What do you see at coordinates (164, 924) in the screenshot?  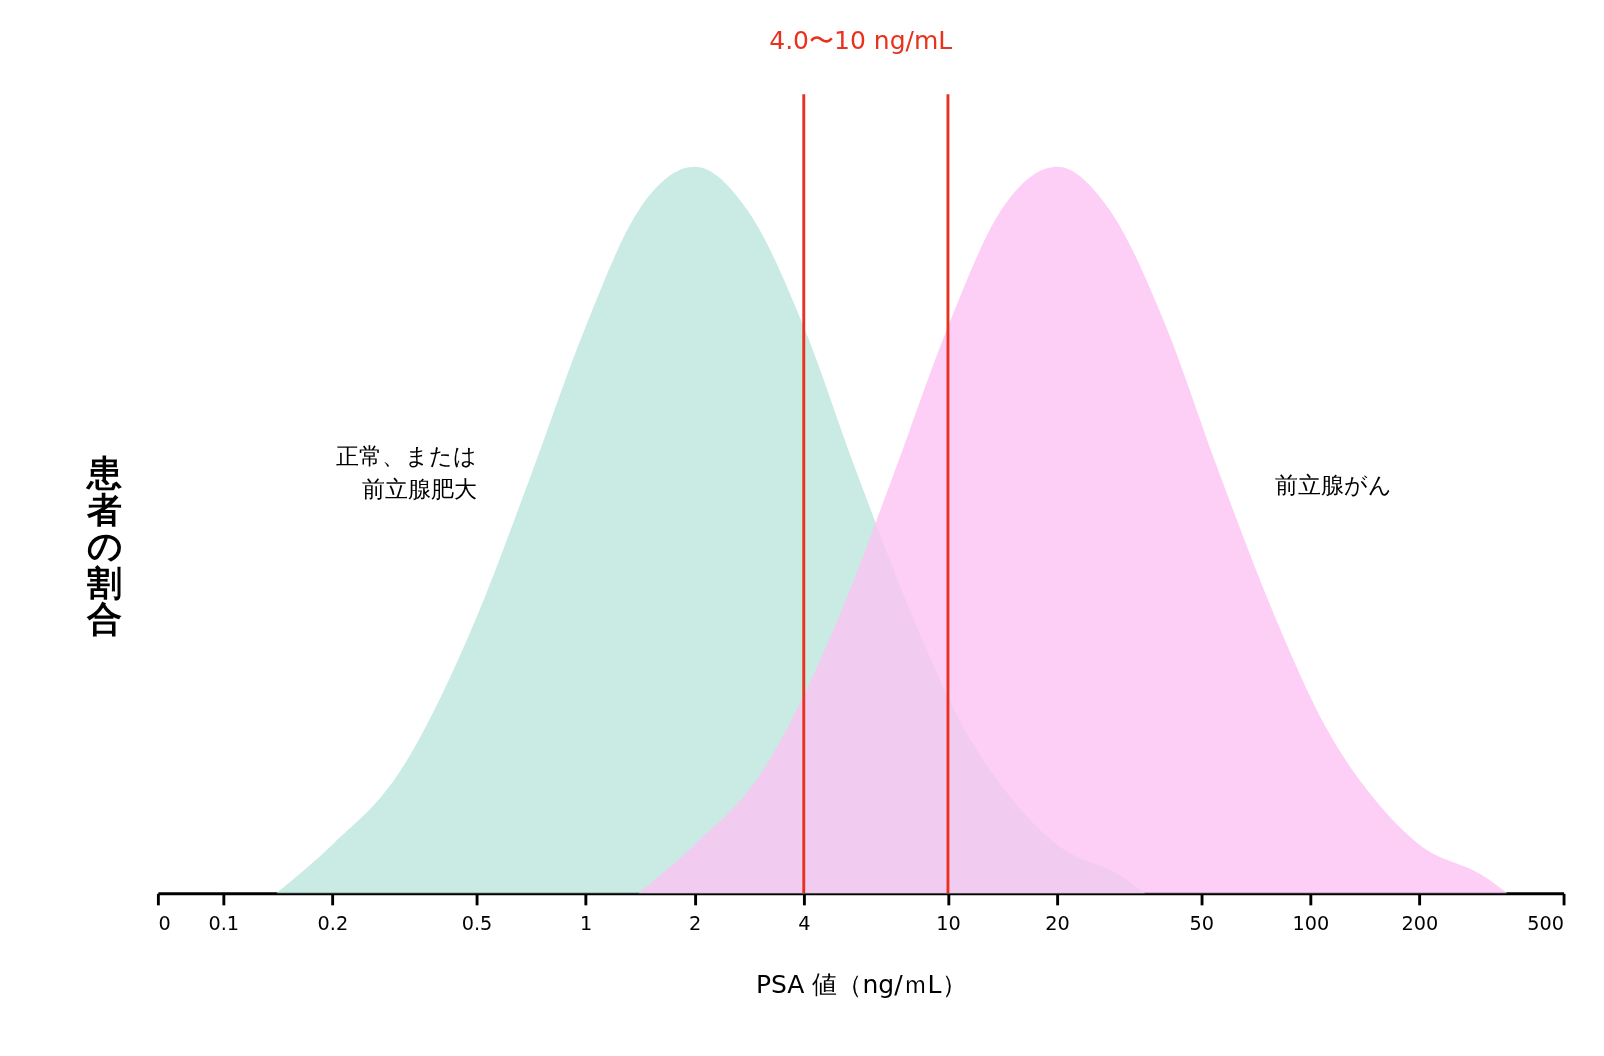 I see `x-tick-label: 0` at bounding box center [164, 924].